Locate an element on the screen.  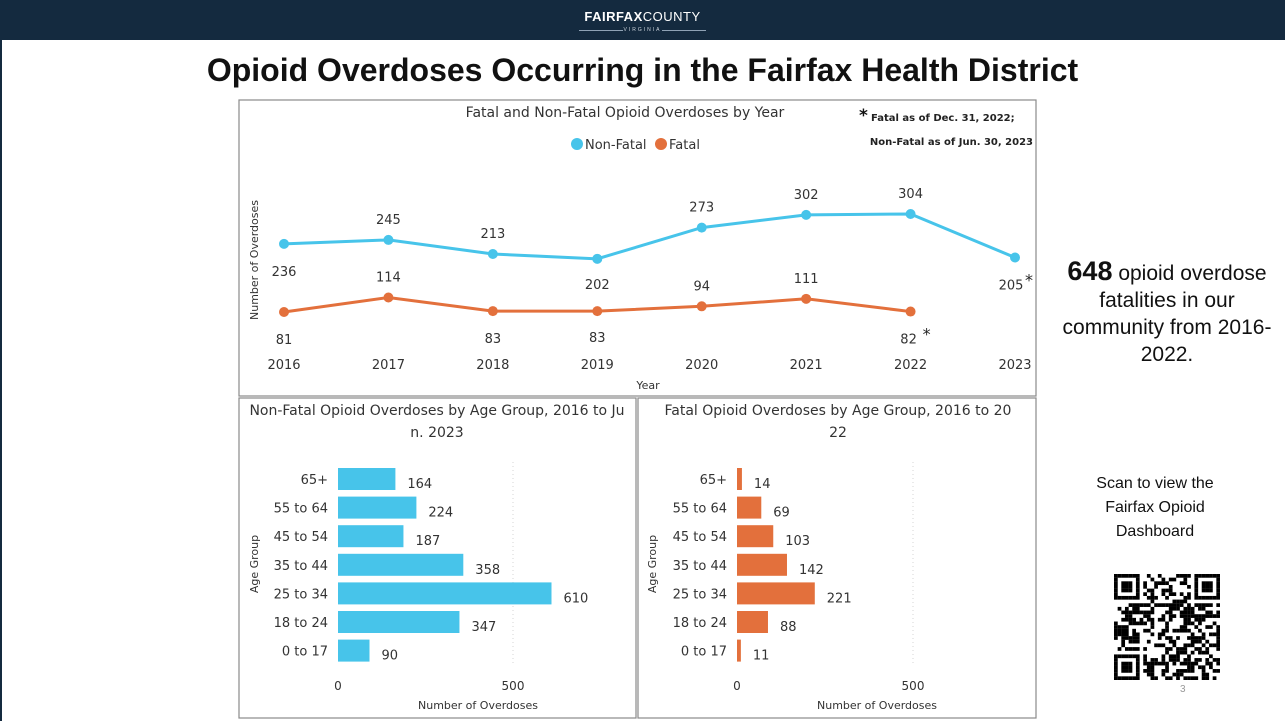
data-label-fatal: 81 is located at coordinates (284, 340).